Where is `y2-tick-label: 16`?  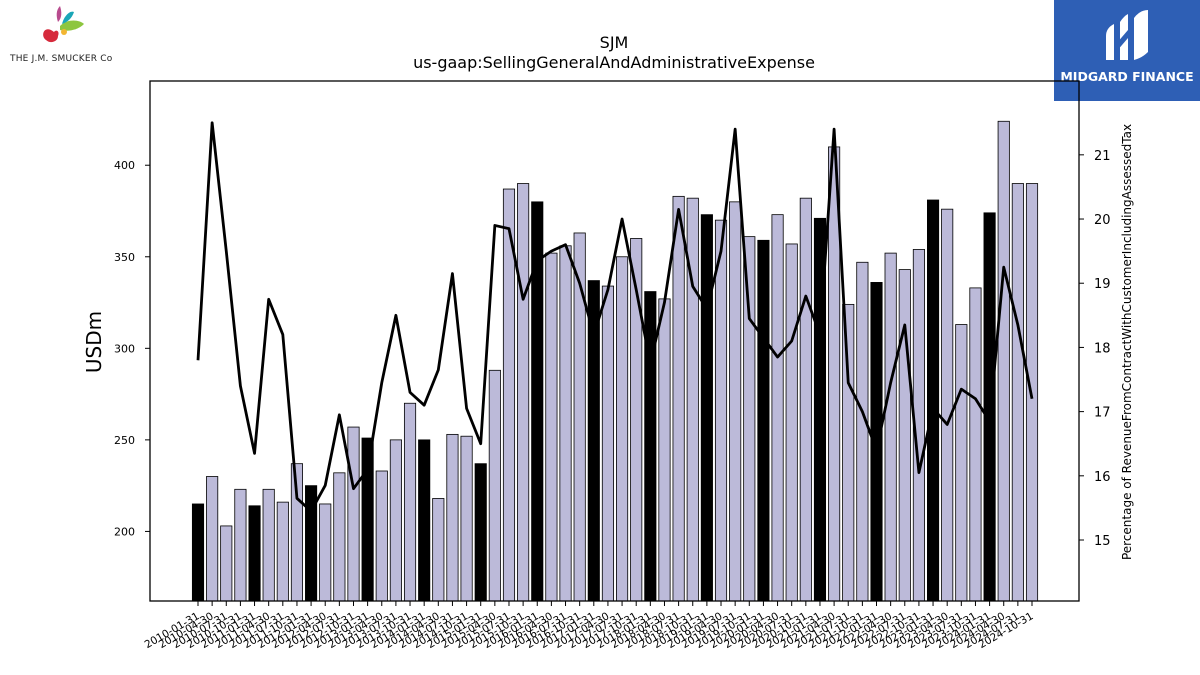 y2-tick-label: 16 is located at coordinates (1102, 477).